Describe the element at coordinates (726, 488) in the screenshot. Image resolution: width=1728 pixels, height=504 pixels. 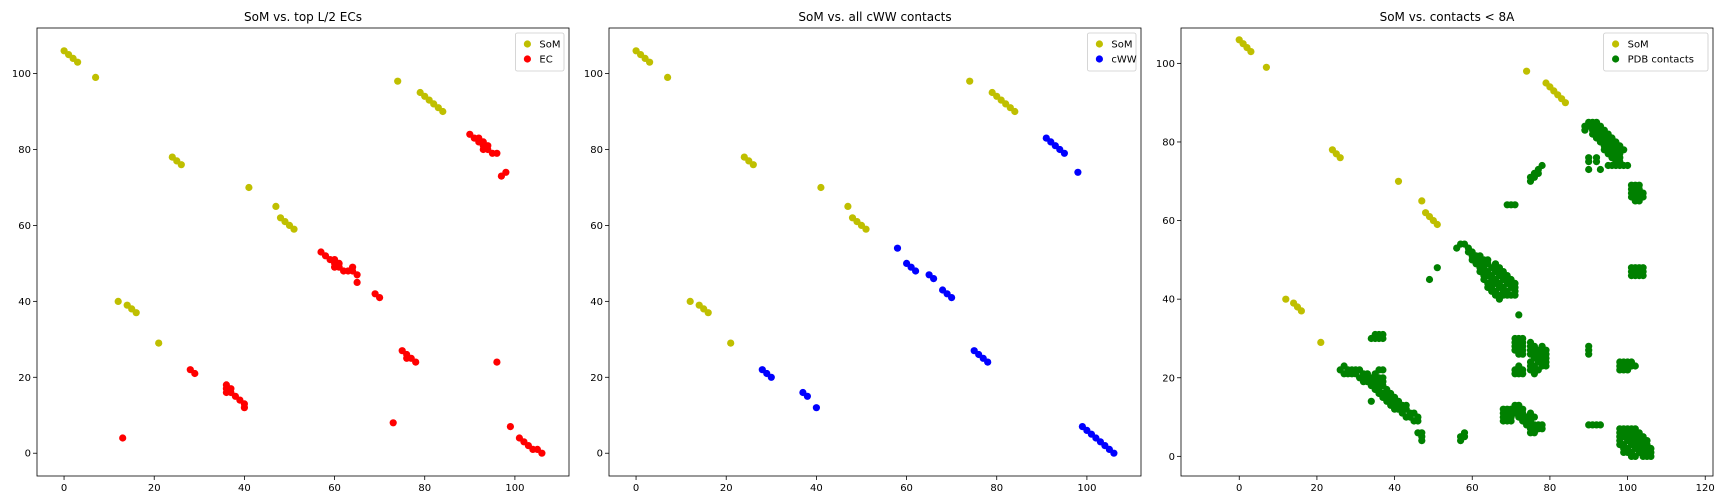
I see `x-tick-label: 20` at that location.